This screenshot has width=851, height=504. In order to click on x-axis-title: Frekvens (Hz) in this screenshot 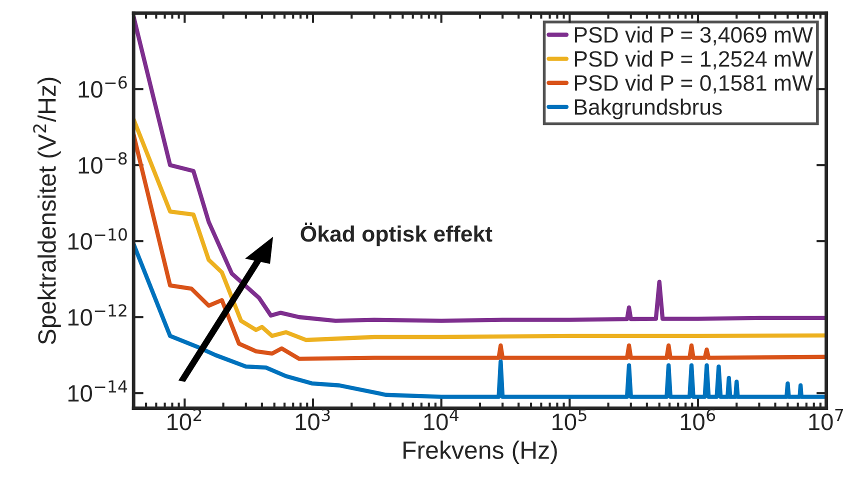, I will do `click(480, 452)`.